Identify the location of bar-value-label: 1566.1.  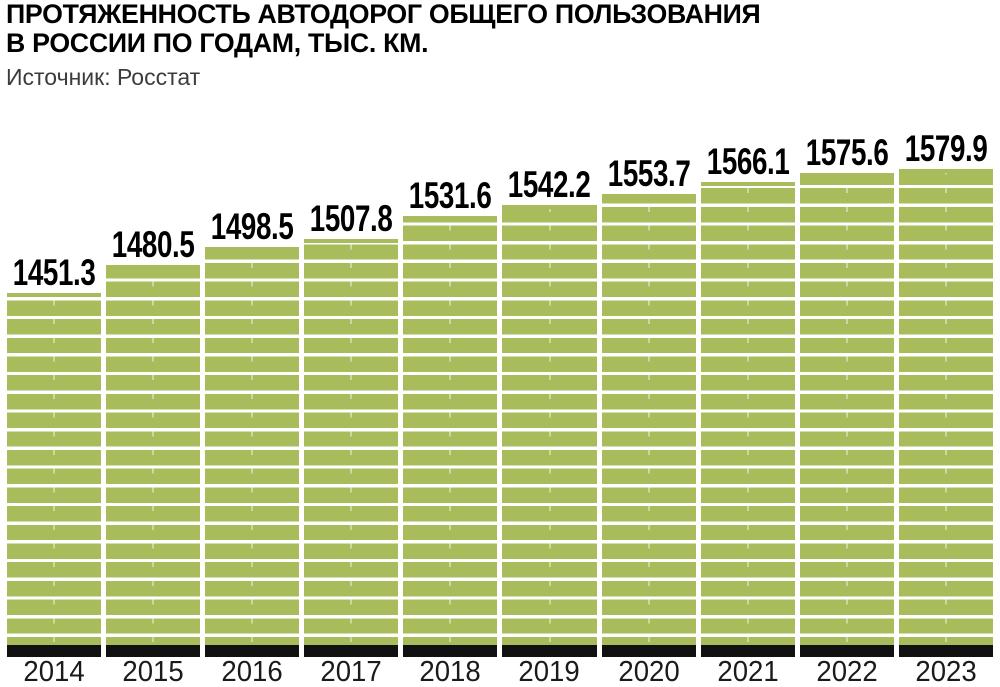
(748, 162).